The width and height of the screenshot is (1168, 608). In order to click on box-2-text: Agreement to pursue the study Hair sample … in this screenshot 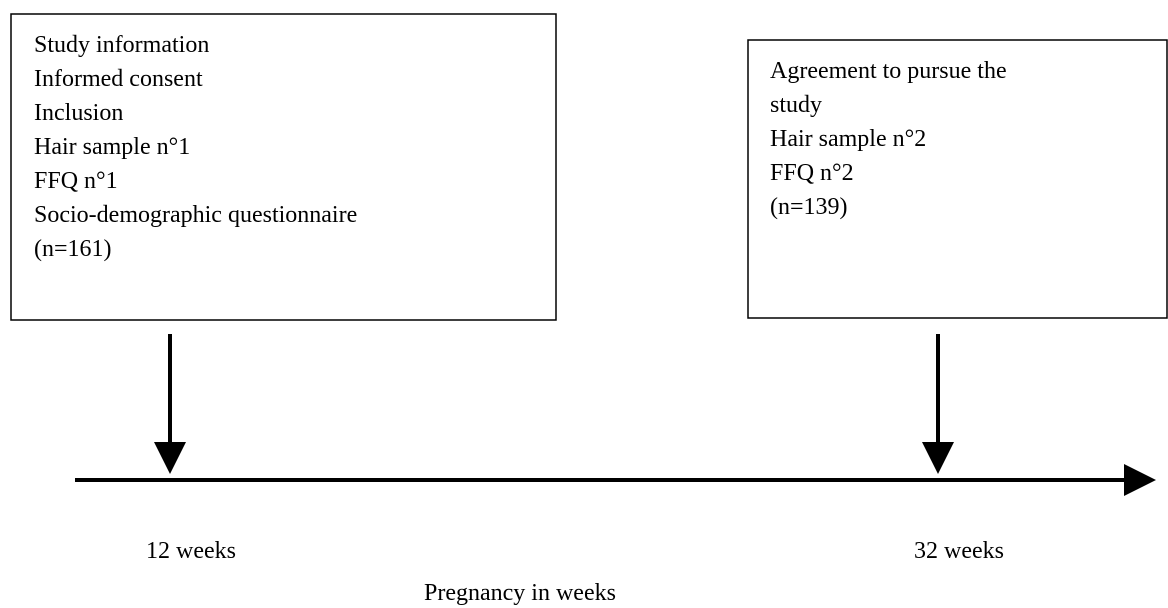, I will do `click(888, 139)`.